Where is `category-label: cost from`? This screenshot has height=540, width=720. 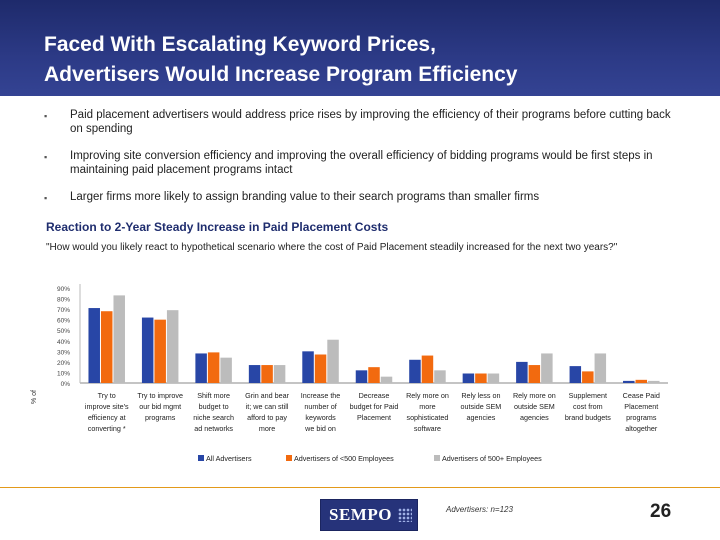
category-label: cost from is located at coordinates (588, 406).